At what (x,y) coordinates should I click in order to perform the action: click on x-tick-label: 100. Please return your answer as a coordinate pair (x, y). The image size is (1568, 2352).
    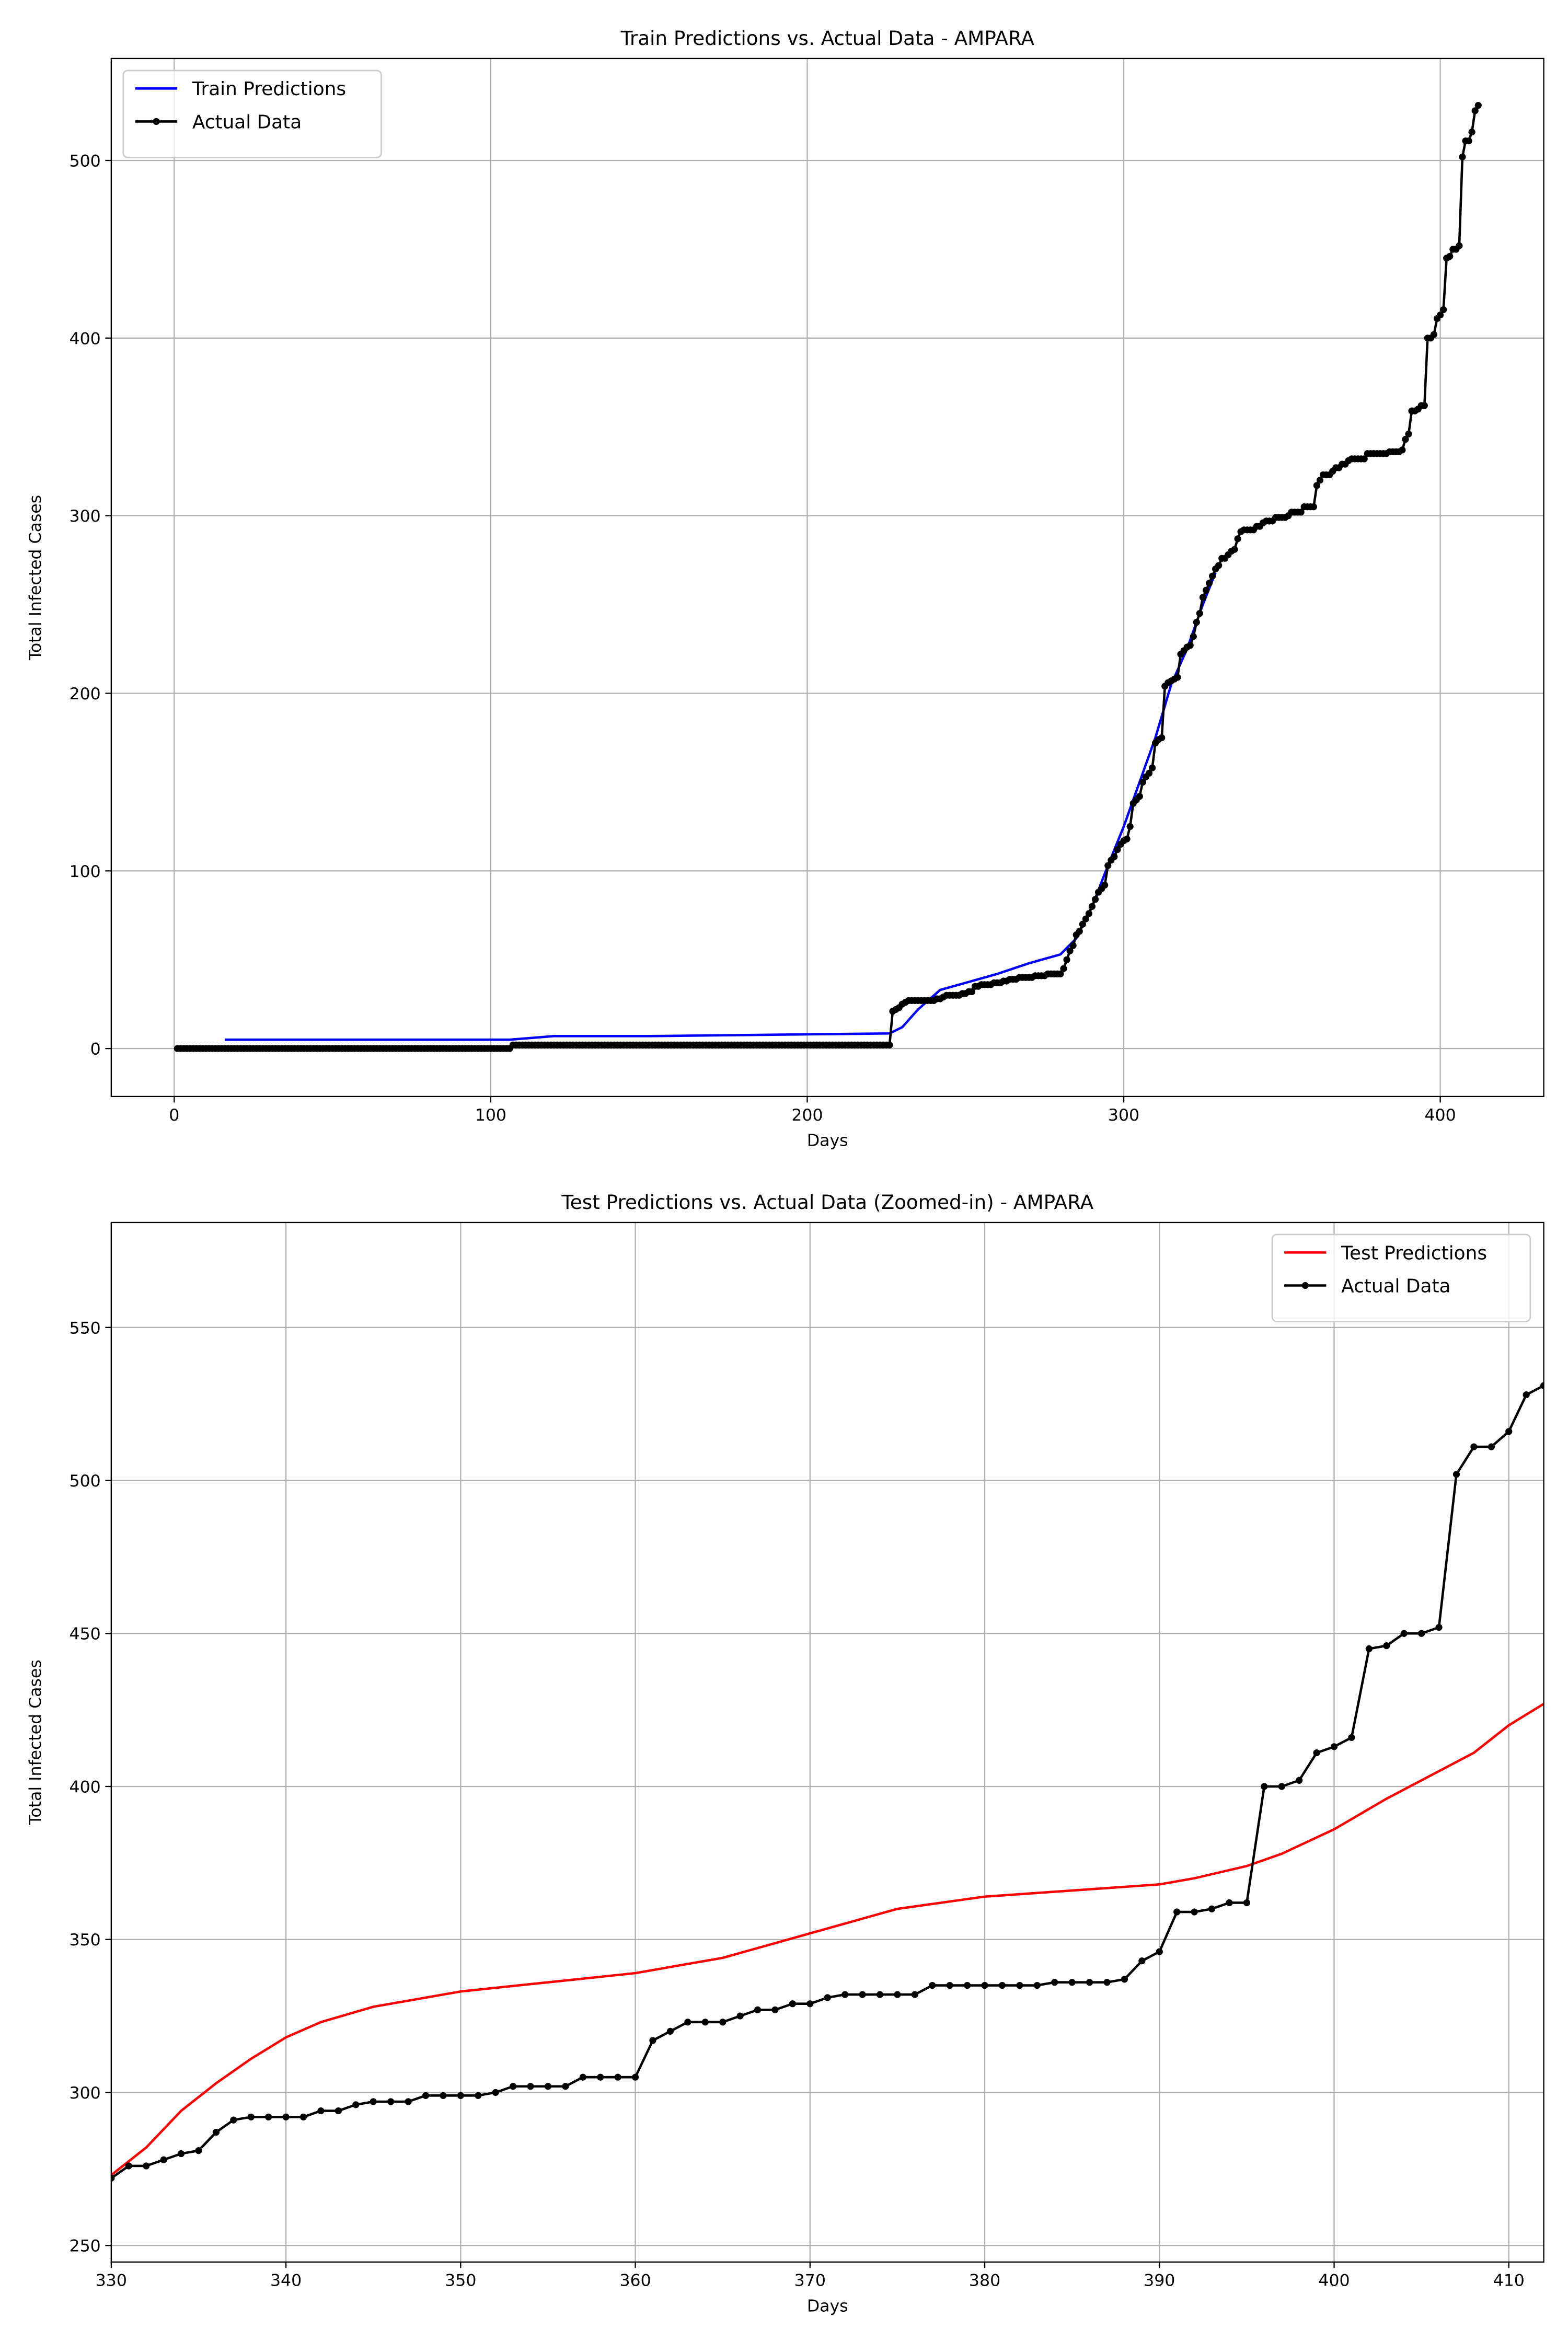
    Looking at the image, I should click on (490, 1115).